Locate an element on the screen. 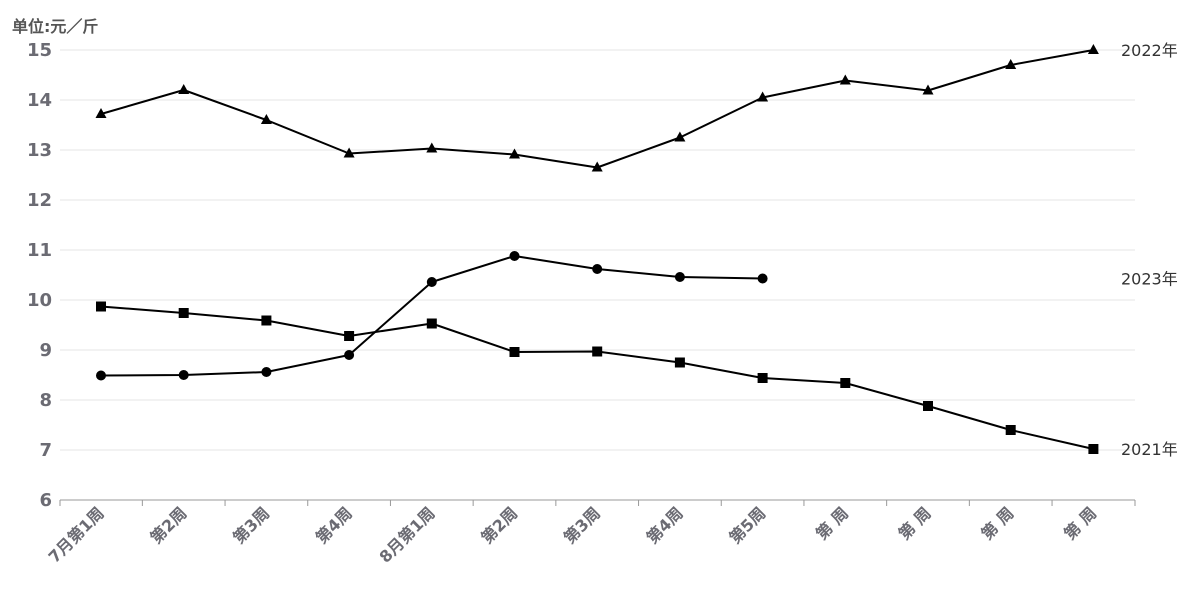  series-name-label: 2021年 is located at coordinates (1149, 449).